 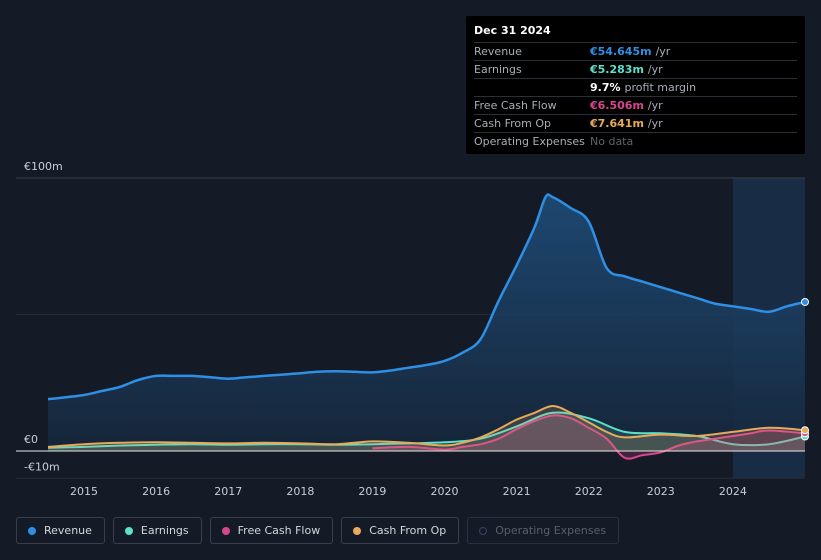 I want to click on tooltip-label: Operating Expenses, so click(x=529, y=141).